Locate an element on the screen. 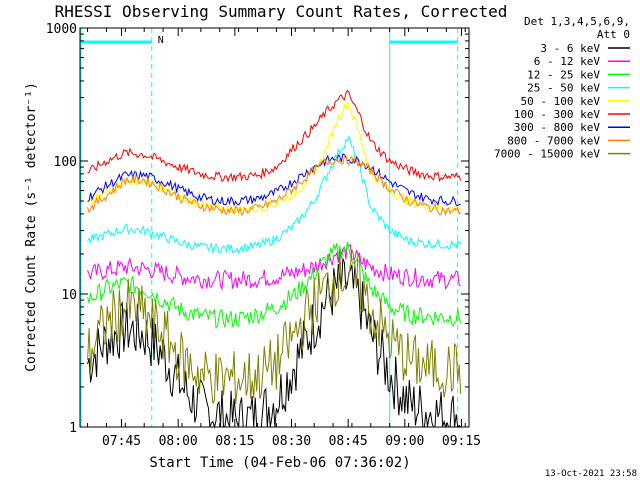 This screenshot has height=480, width=640. legend-label-7: 300 - 800 keV is located at coordinates (557, 127).